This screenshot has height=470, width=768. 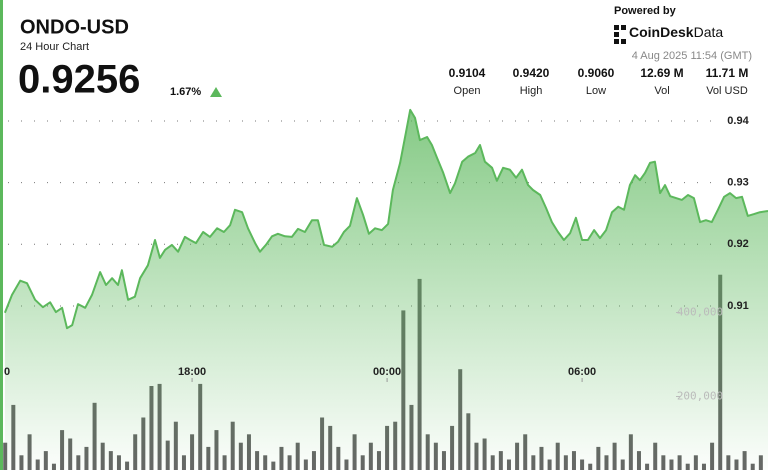 I want to click on x-tick-label: 00:00, so click(x=387, y=372).